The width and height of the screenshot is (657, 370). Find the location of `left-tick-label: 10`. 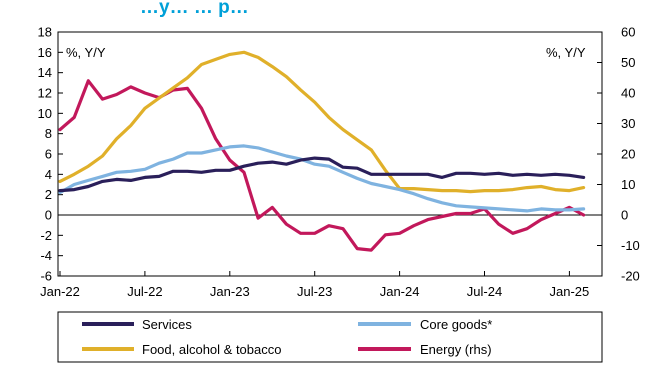

left-tick-label: 10 is located at coordinates (45, 113).